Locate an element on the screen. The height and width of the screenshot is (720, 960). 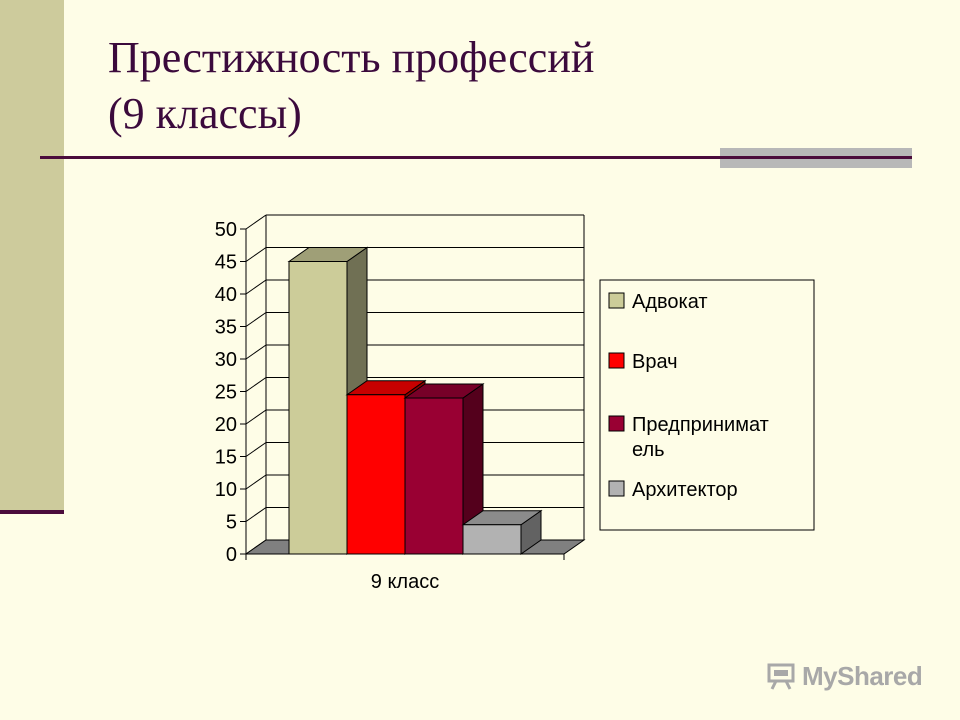
x-tick-label: 9 класс is located at coordinates (405, 582).